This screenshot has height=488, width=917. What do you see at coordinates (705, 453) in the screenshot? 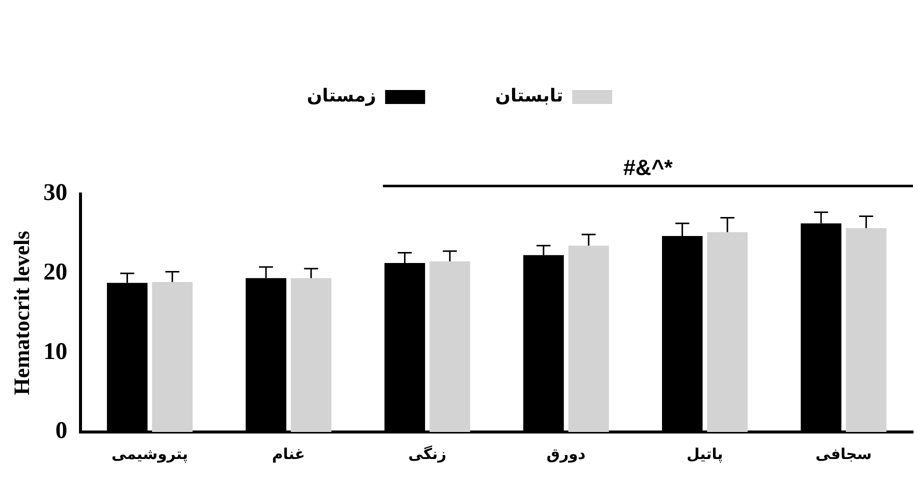
I see `x-tick-label: پاتیل` at bounding box center [705, 453].